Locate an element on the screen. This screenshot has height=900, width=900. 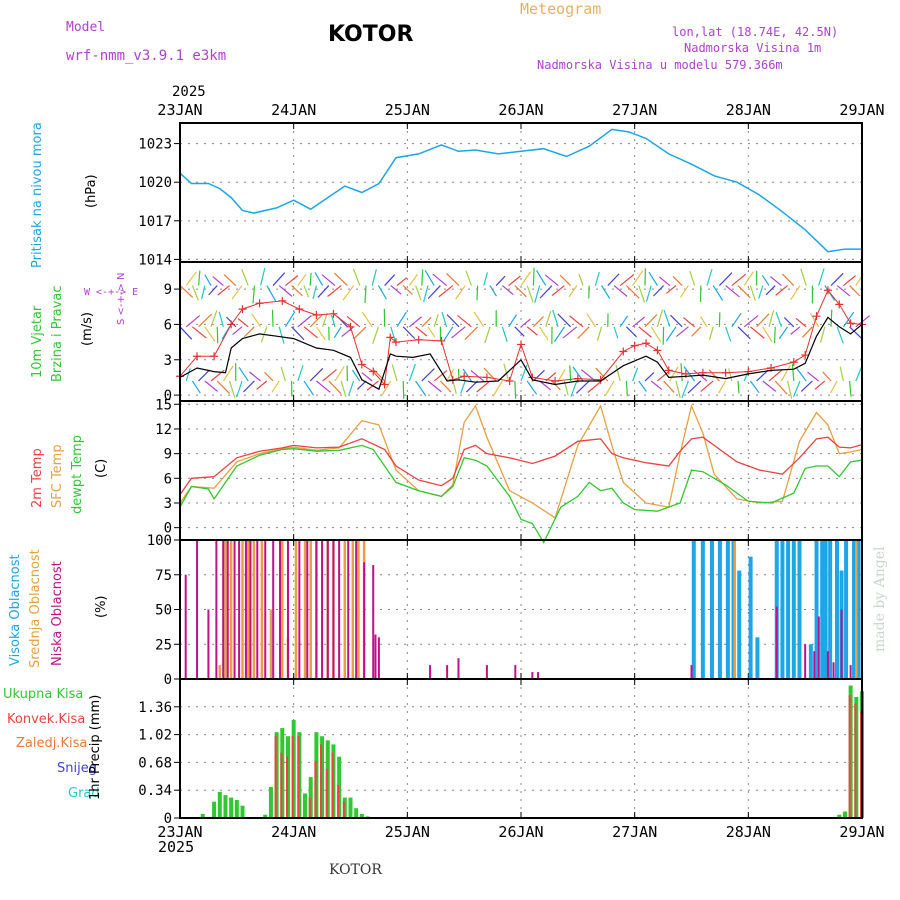
y-tick-label: 1023 is located at coordinates (155, 145).